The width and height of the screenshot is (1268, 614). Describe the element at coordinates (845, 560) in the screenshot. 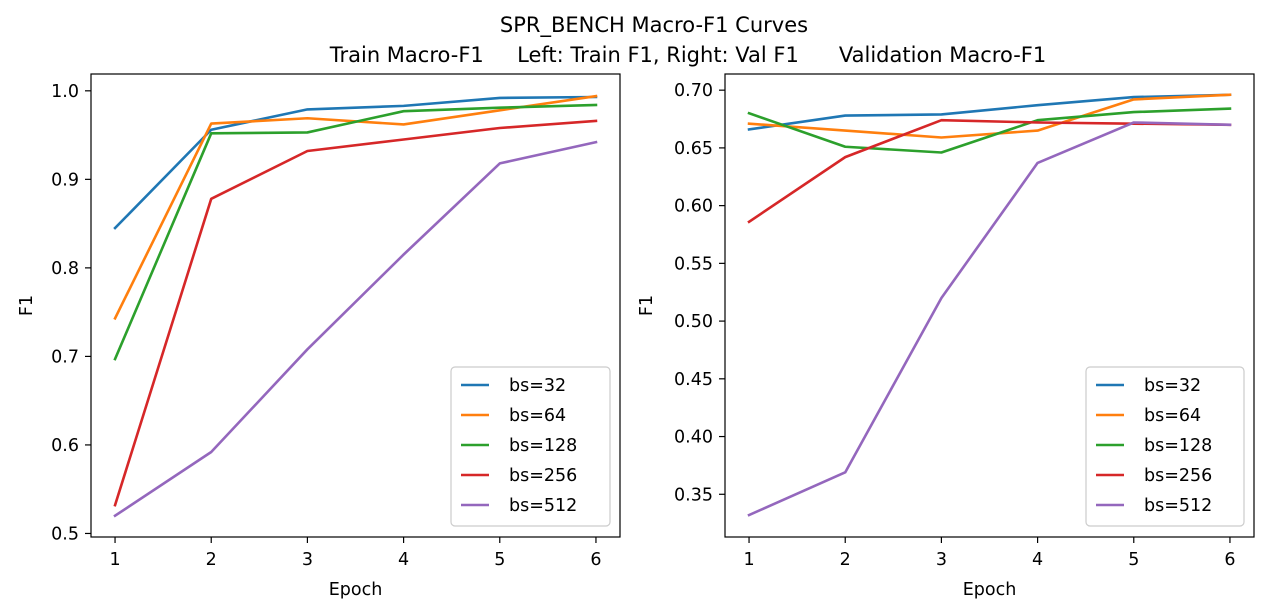

I see `panel2-x-tick-label: 2` at that location.